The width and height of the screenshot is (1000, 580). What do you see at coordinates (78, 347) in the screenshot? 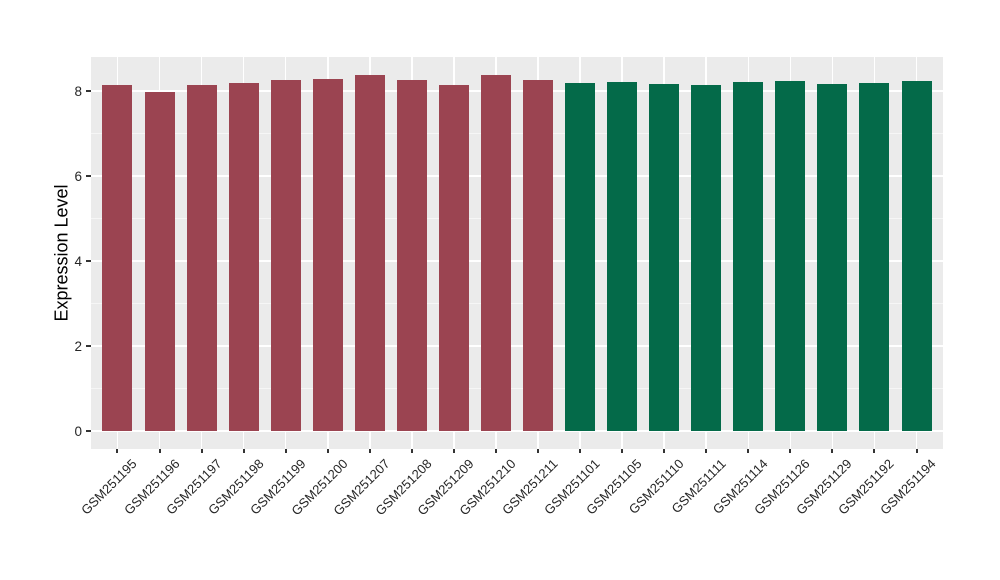
I see `y-tick-label: 2` at bounding box center [78, 347].